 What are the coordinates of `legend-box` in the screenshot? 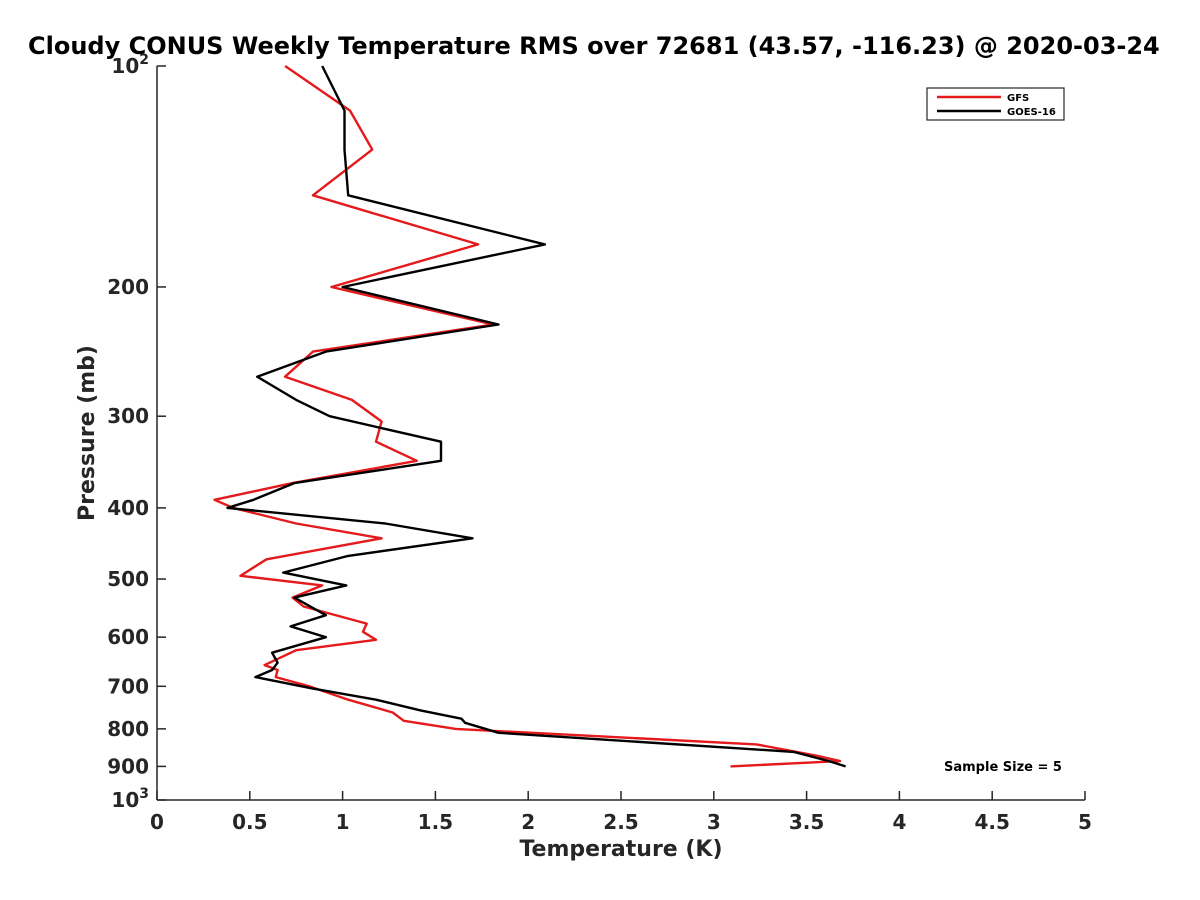 It's located at (995, 104).